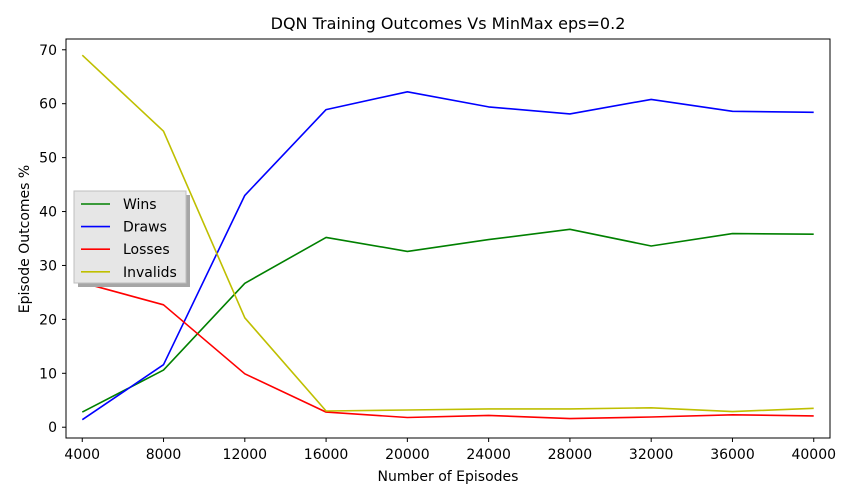 This screenshot has height=500, width=850. Describe the element at coordinates (52, 239) in the screenshot. I see `y-axis: 0 10 20 30 40 50 60 70` at that location.